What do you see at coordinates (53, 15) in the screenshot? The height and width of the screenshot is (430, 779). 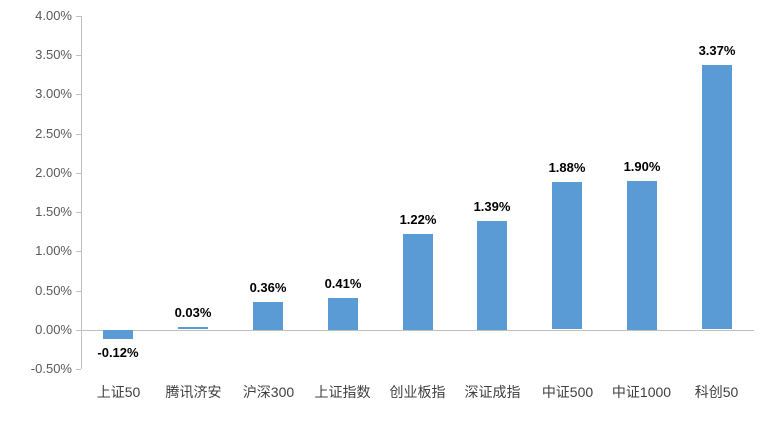 I see `y-tick-label: 4.00%` at bounding box center [53, 15].